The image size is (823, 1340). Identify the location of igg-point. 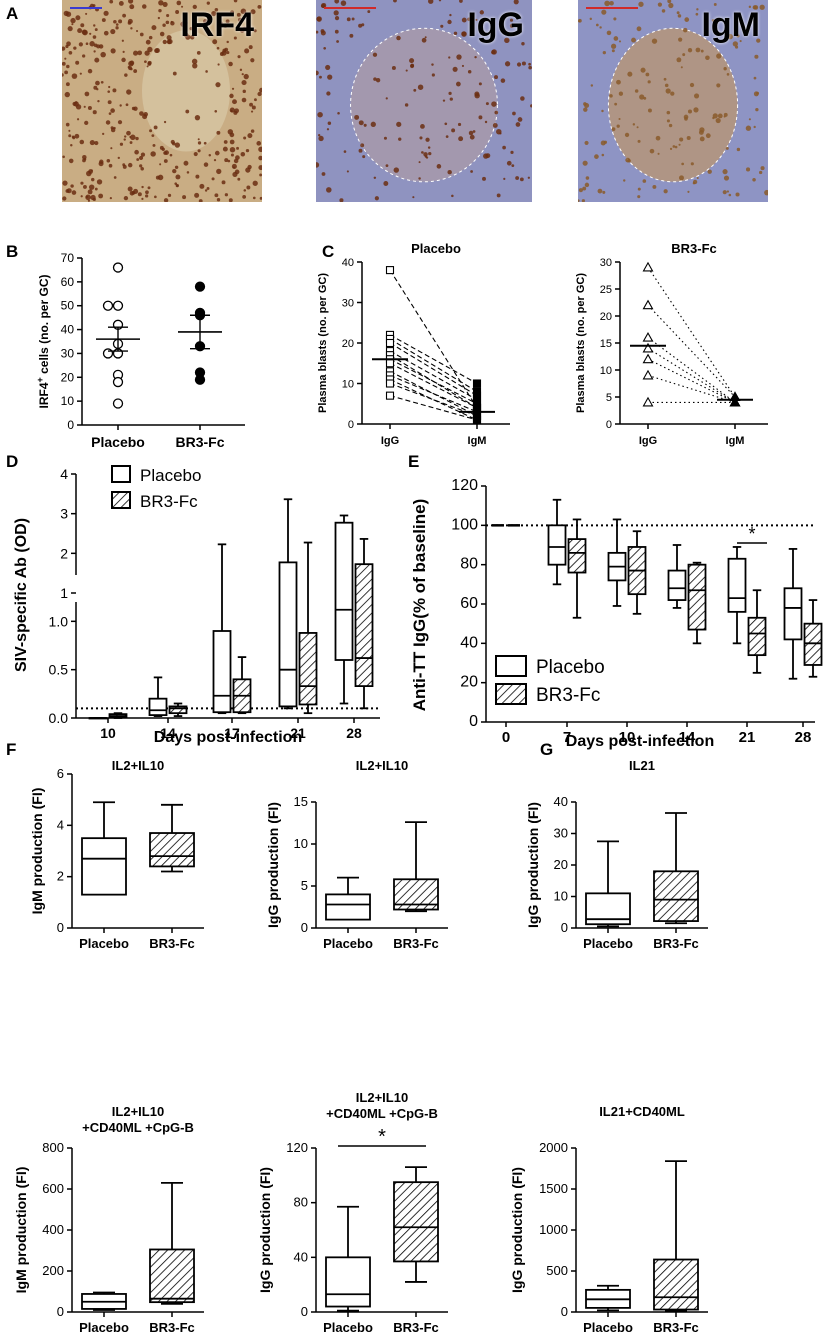
(648, 304).